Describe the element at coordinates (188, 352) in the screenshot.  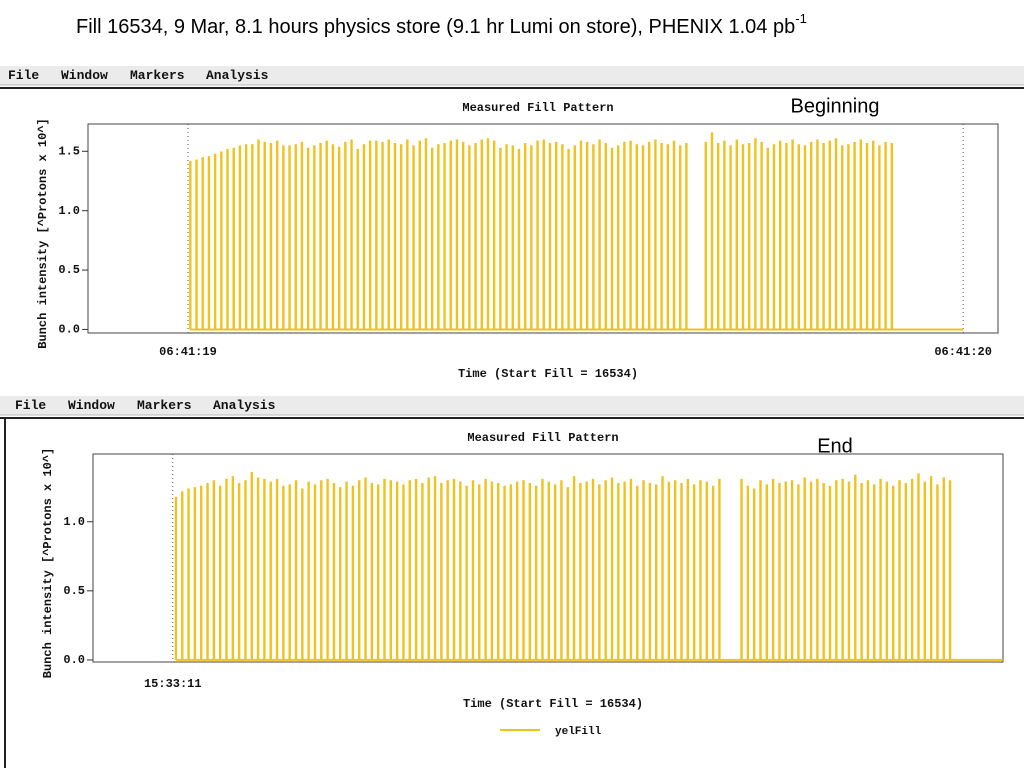
I see `x-tick-label: 06:41:19` at that location.